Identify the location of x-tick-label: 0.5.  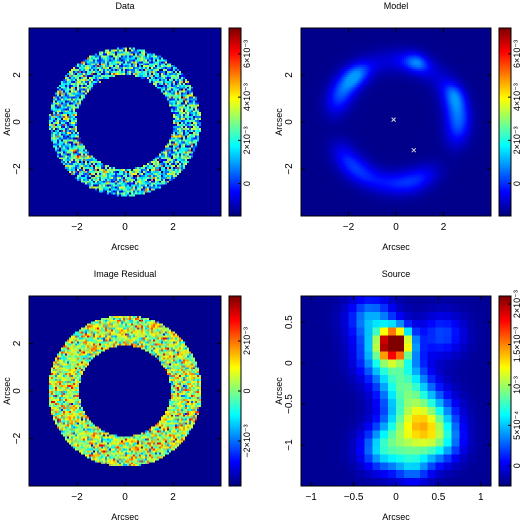
(438, 497).